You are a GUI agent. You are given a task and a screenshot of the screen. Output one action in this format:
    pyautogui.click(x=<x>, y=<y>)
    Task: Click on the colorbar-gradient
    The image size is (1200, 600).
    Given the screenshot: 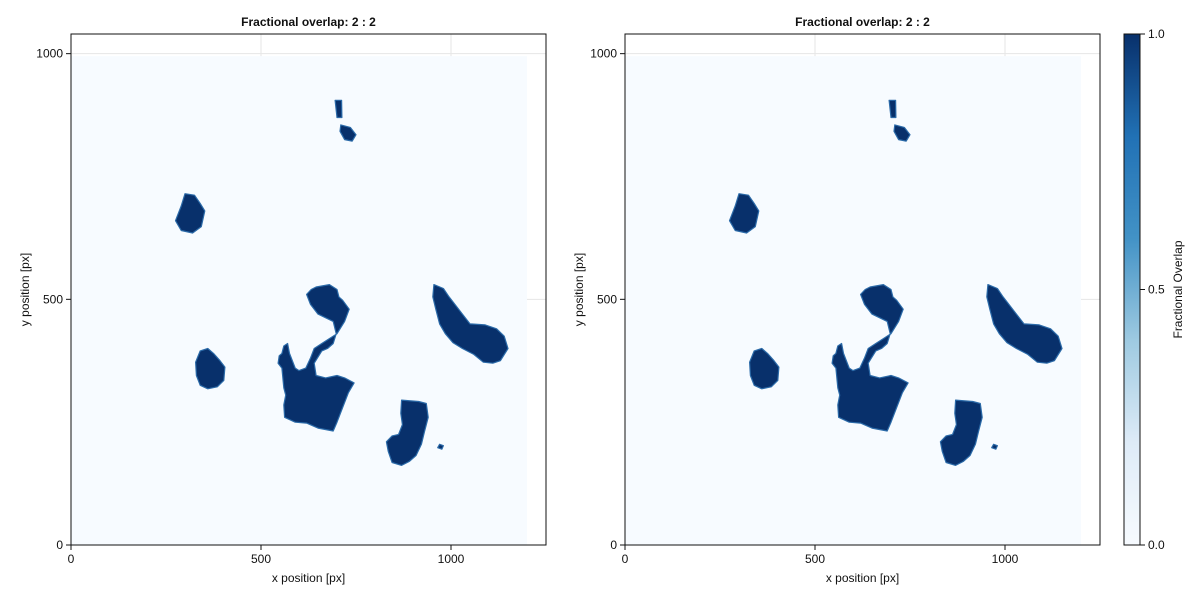 What is the action you would take?
    pyautogui.click(x=1132, y=289)
    